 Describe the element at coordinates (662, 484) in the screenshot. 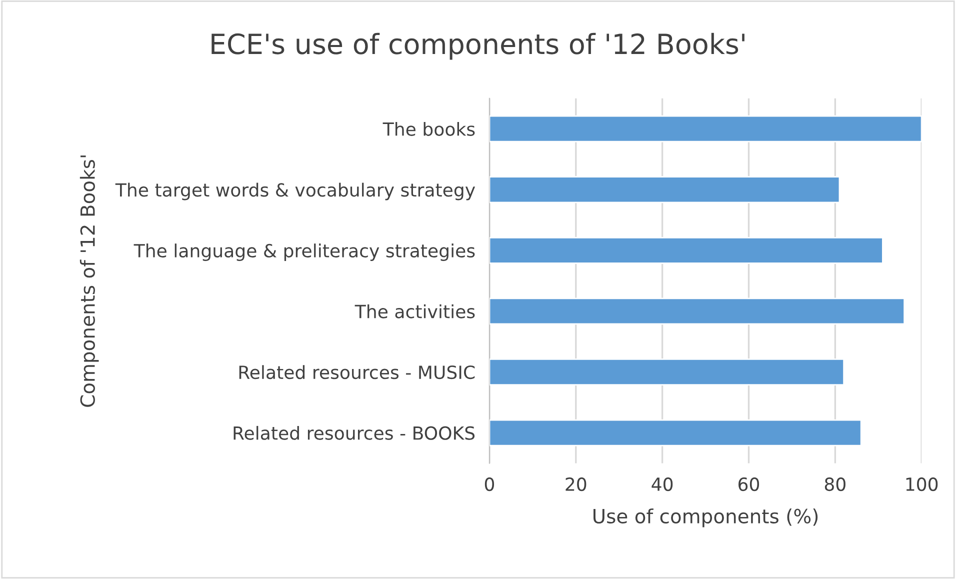

I see `x-tick-label: 40` at that location.